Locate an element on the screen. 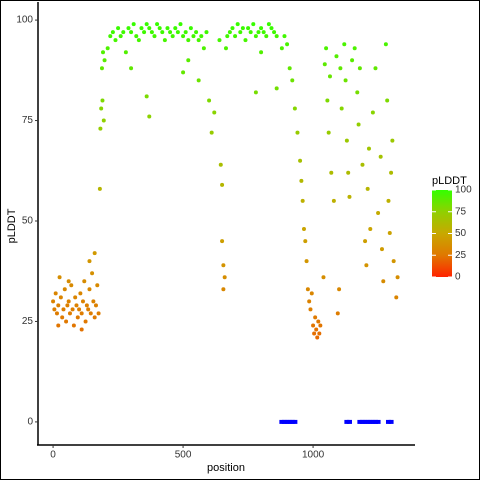 This screenshot has height=480, width=480. y-axis-title: pLDDT is located at coordinates (12, 225).